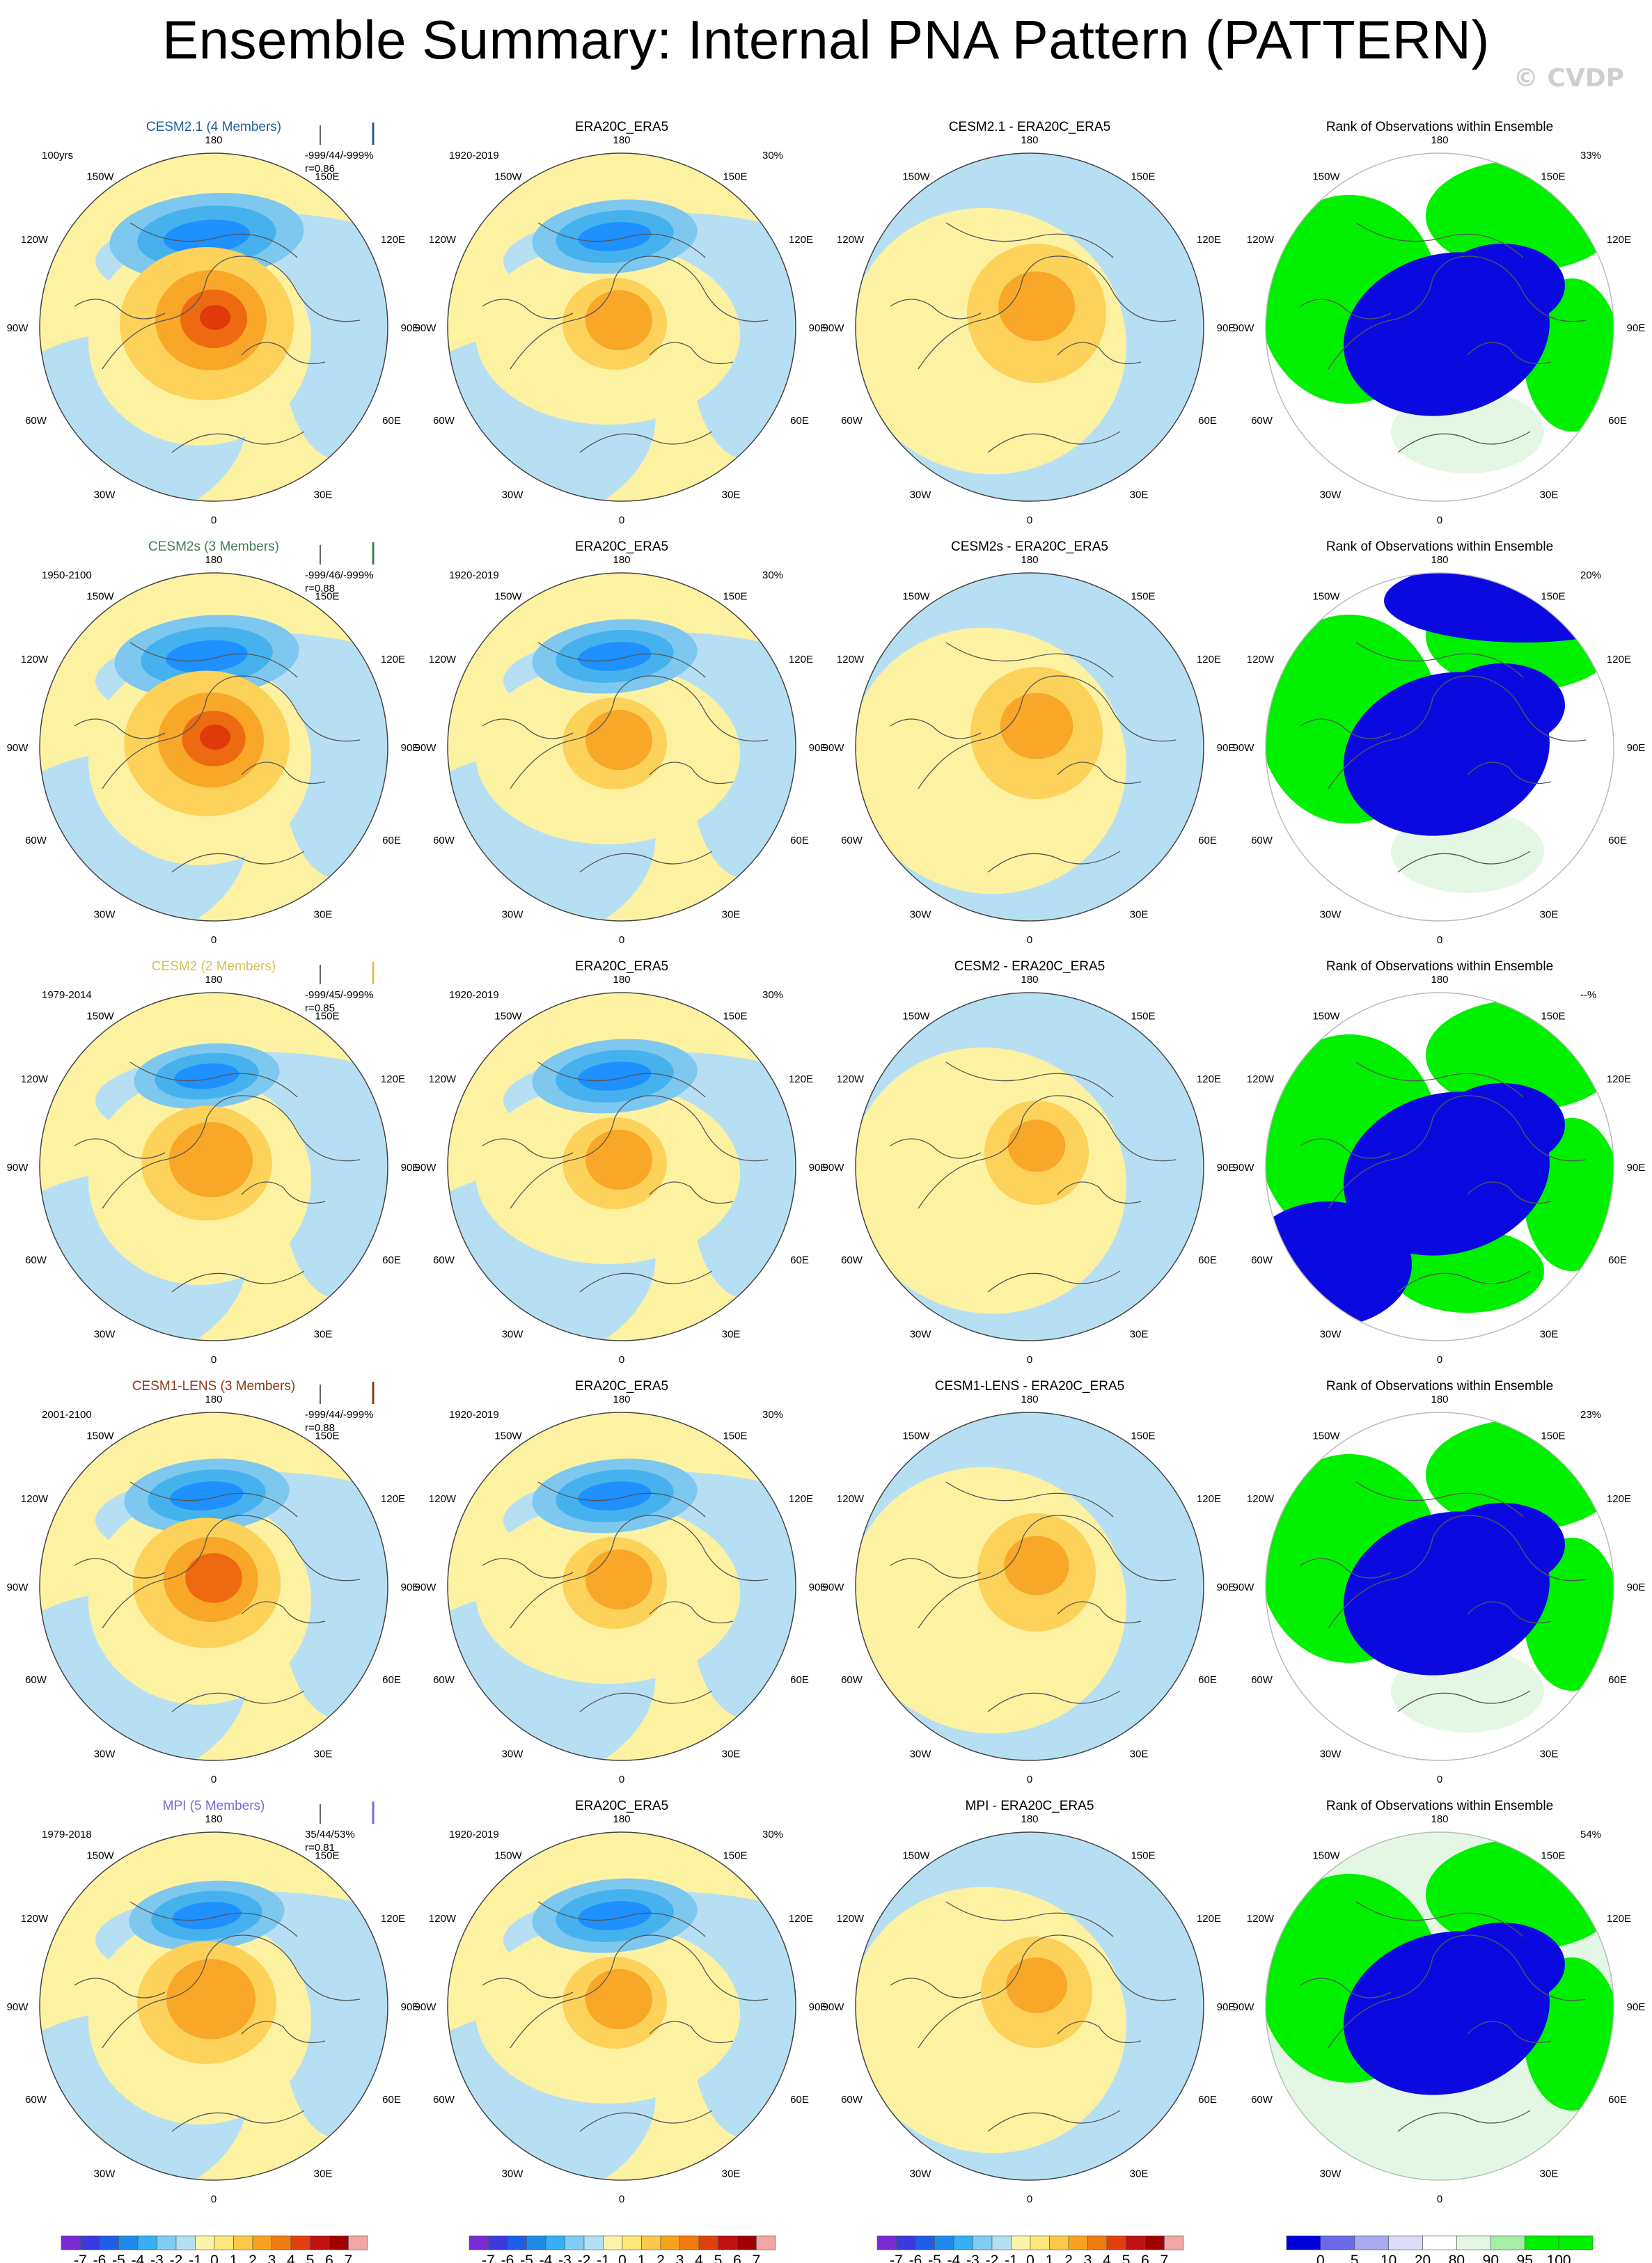 The width and height of the screenshot is (1652, 2263). I want to click on colorbar-tick: 6, so click(737, 2258).